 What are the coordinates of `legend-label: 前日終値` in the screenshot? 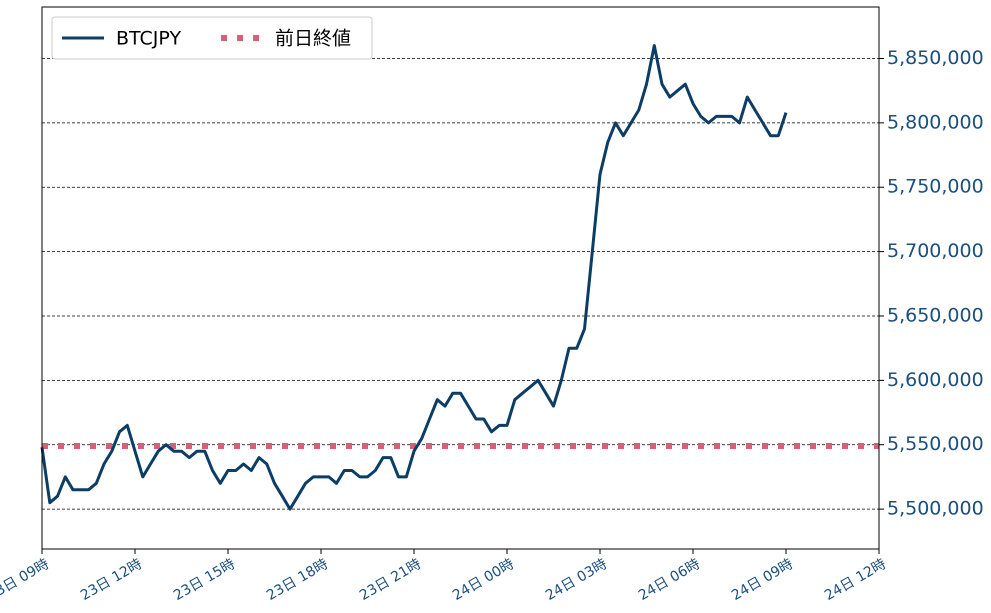 It's located at (313, 39).